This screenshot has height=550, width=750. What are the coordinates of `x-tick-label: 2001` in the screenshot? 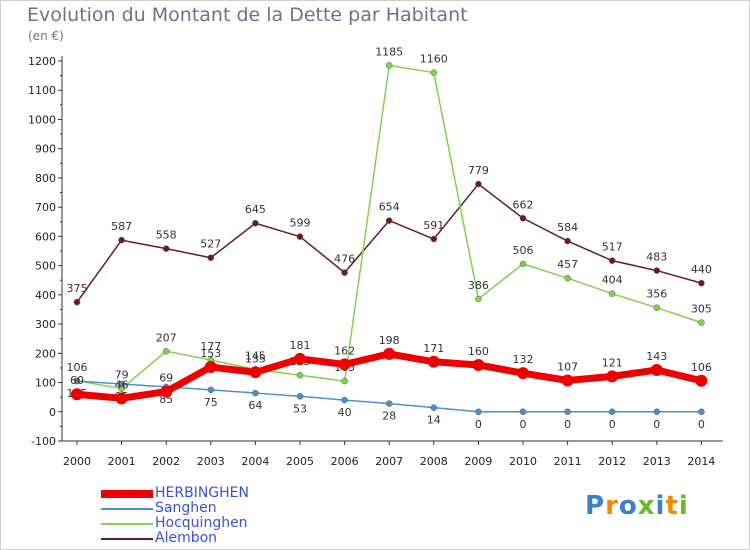 It's located at (122, 461).